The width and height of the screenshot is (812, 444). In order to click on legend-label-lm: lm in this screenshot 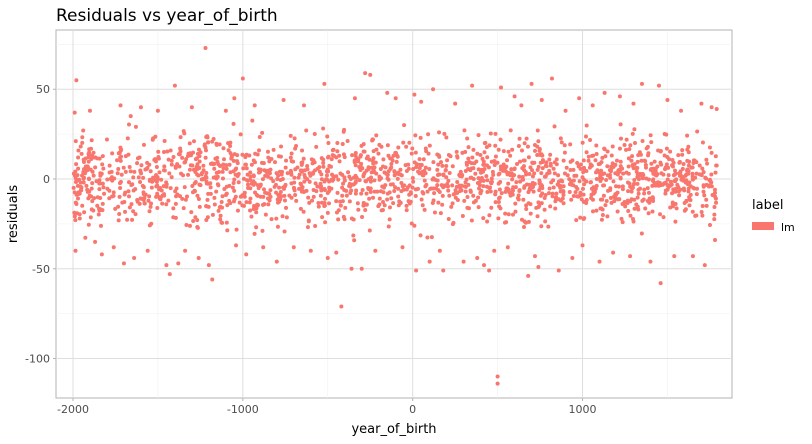, I will do `click(788, 227)`.